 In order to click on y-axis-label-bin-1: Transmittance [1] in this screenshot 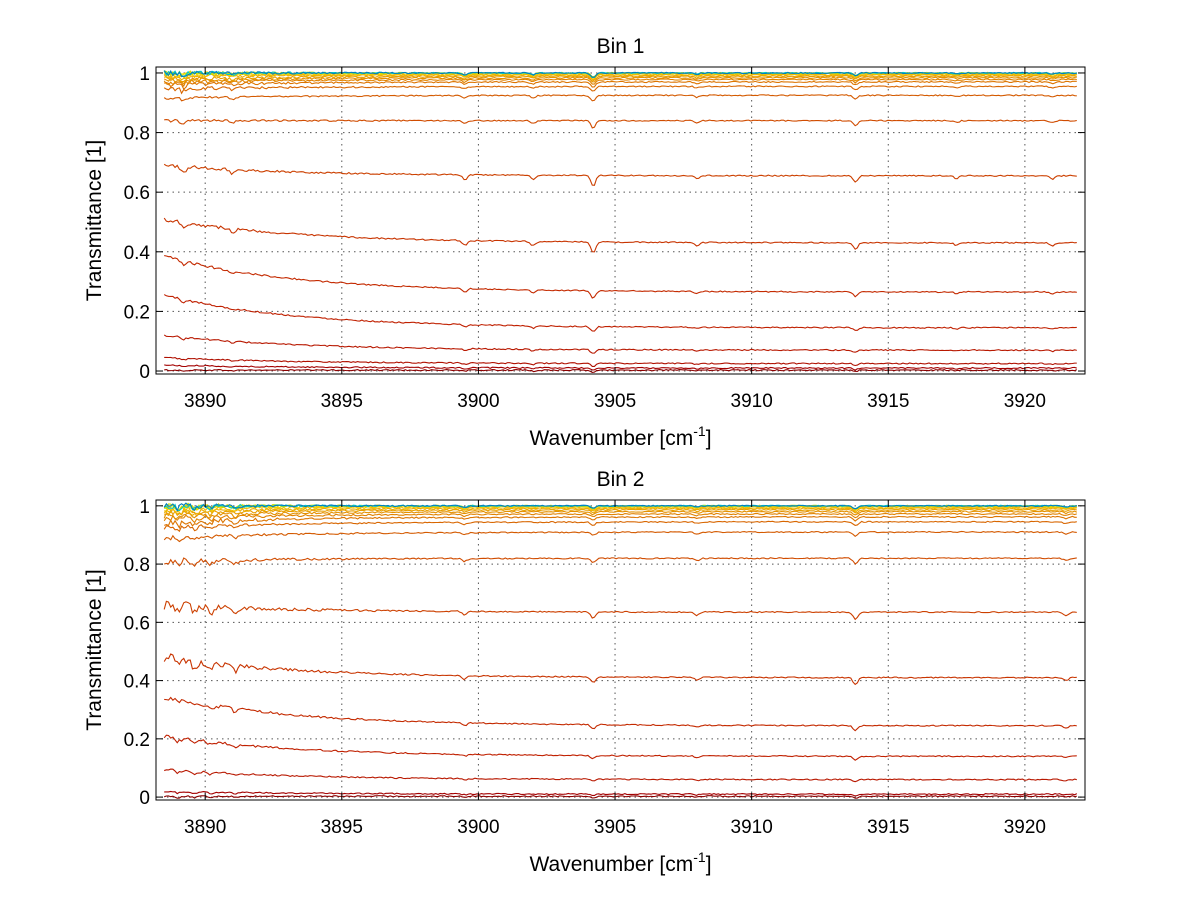, I will do `click(94, 220)`.